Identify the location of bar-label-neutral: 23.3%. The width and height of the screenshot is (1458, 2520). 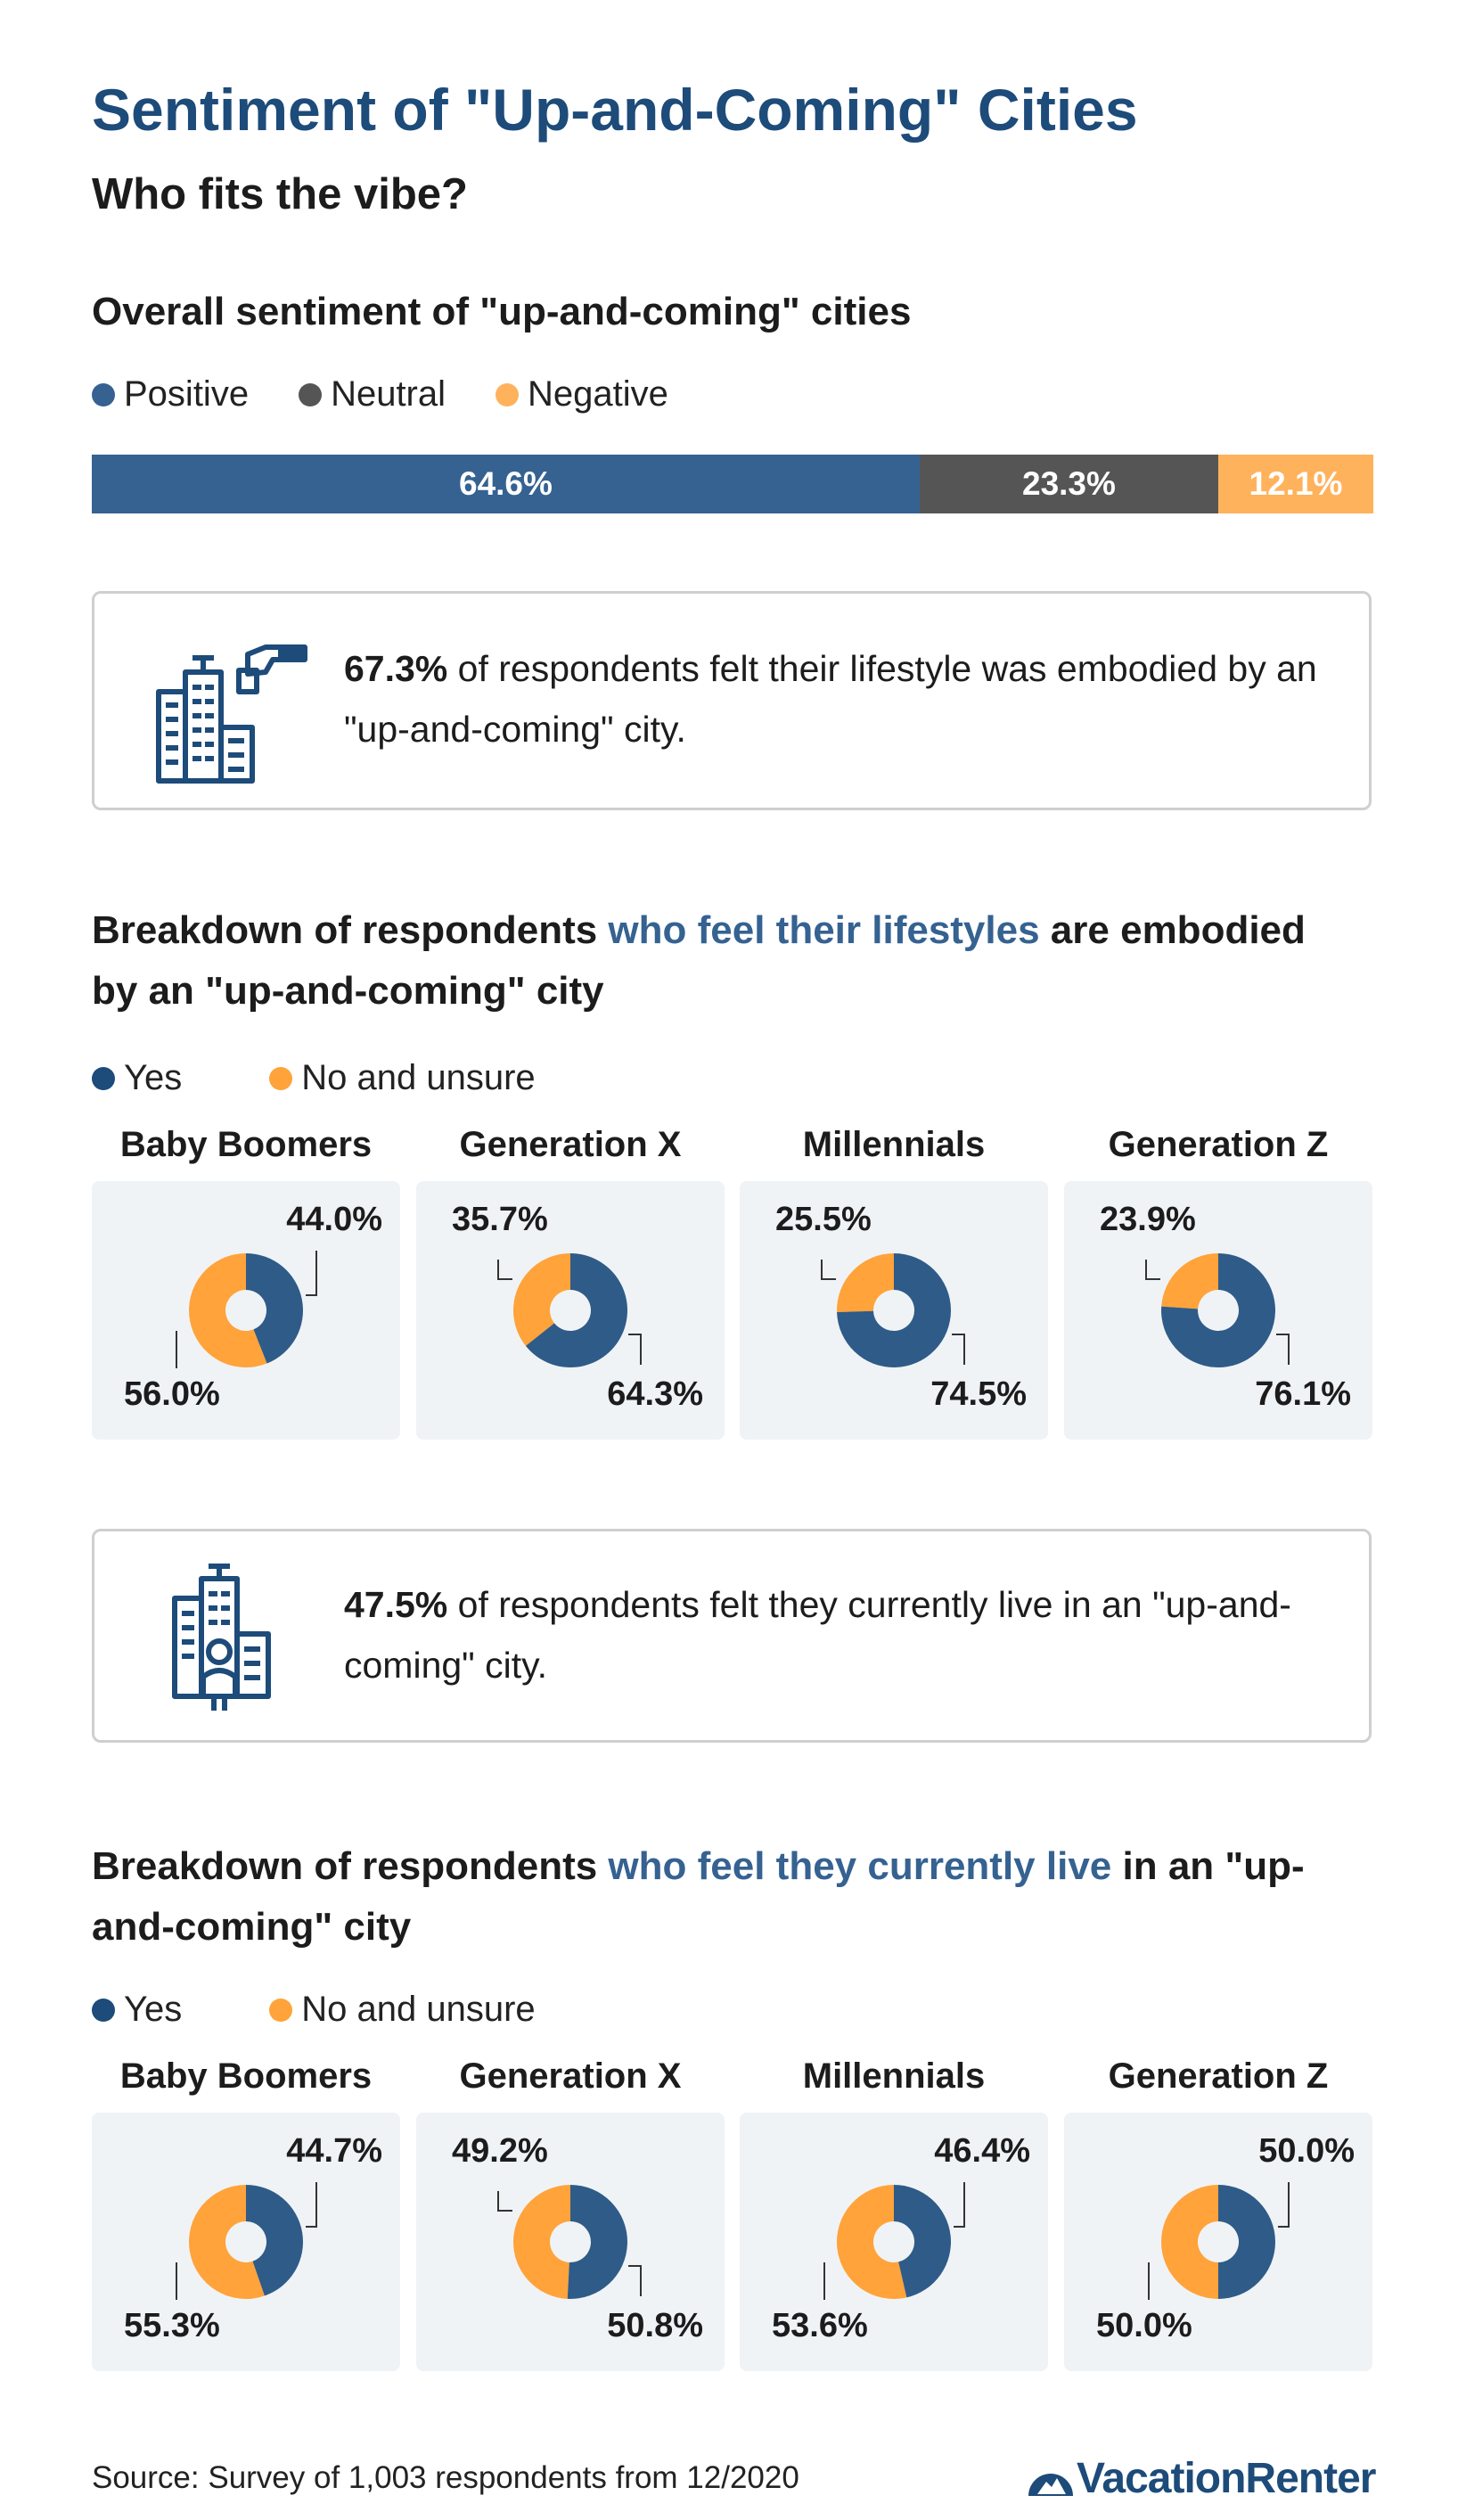
(1069, 484).